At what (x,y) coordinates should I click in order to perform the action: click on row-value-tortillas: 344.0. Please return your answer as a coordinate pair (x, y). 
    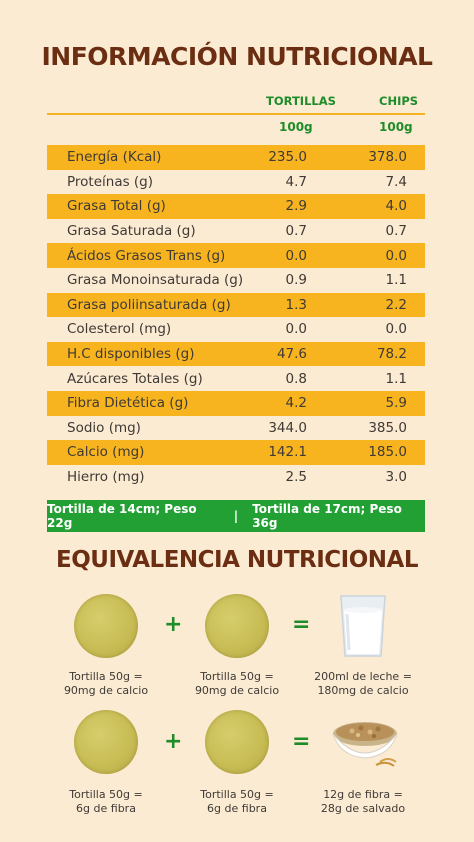
    Looking at the image, I should click on (287, 427).